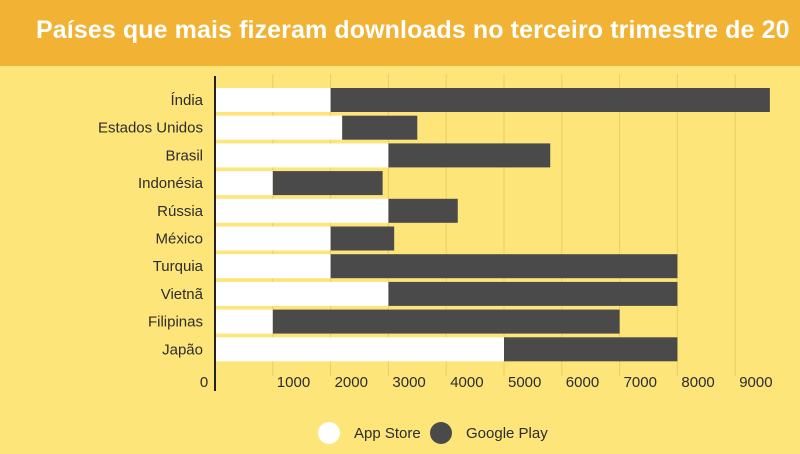  I want to click on x-tick-label: 0, so click(204, 382).